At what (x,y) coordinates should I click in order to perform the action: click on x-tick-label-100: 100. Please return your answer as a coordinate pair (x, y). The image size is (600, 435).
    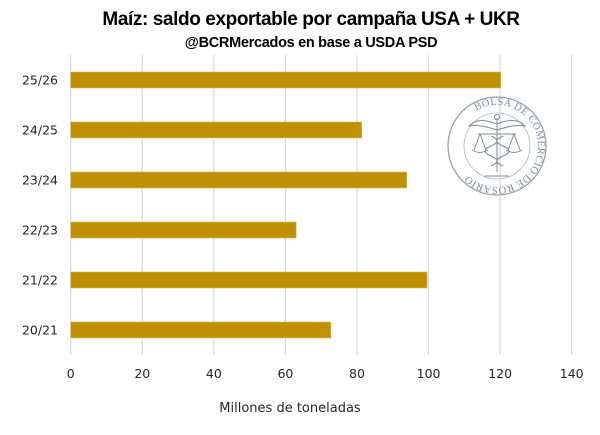
    Looking at the image, I should click on (429, 373).